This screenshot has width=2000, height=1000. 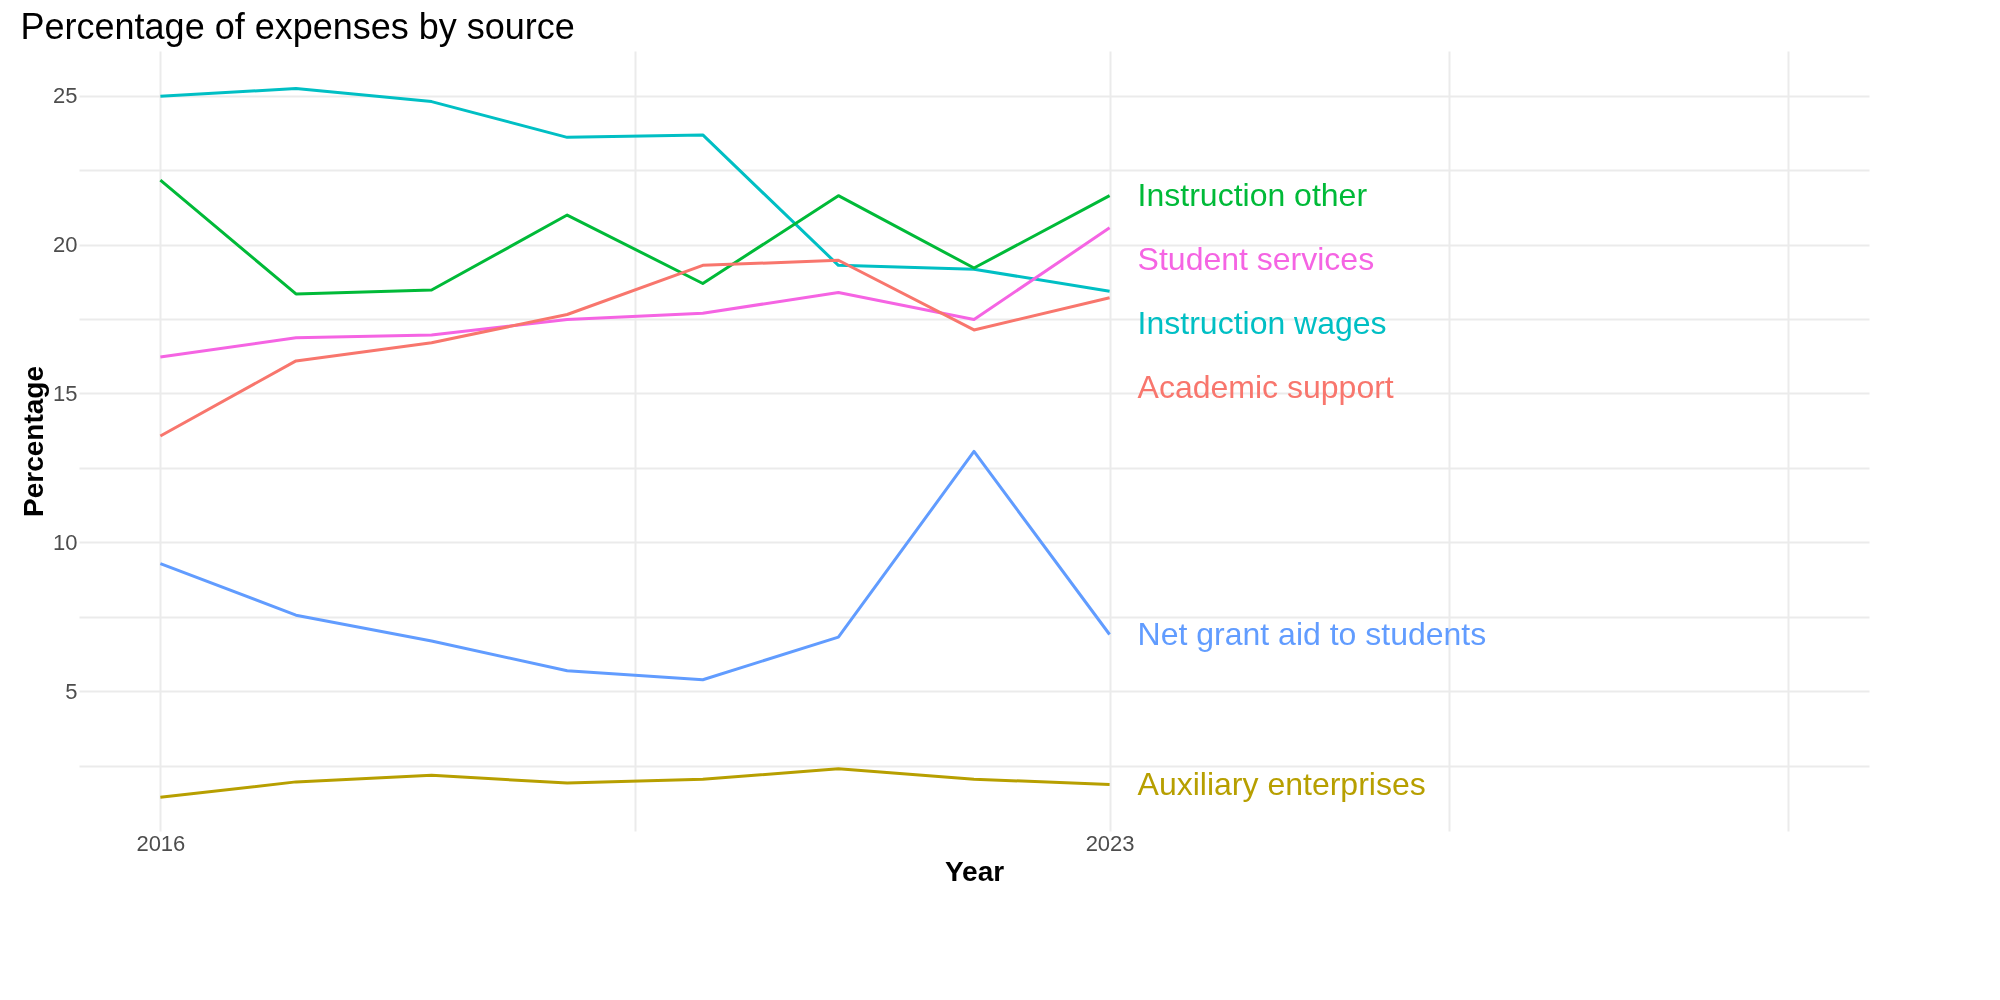 What do you see at coordinates (71, 691) in the screenshot?
I see `y-tick-label: 5` at bounding box center [71, 691].